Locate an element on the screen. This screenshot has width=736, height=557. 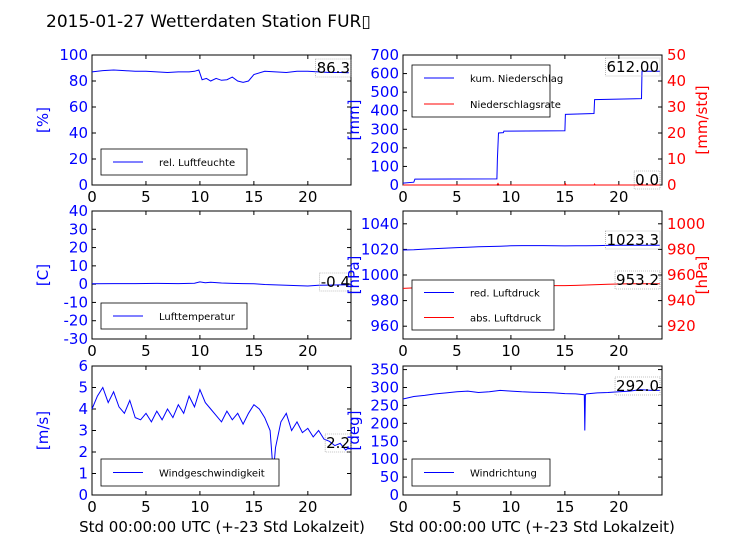
y-tick-label: 600 is located at coordinates (384, 74).